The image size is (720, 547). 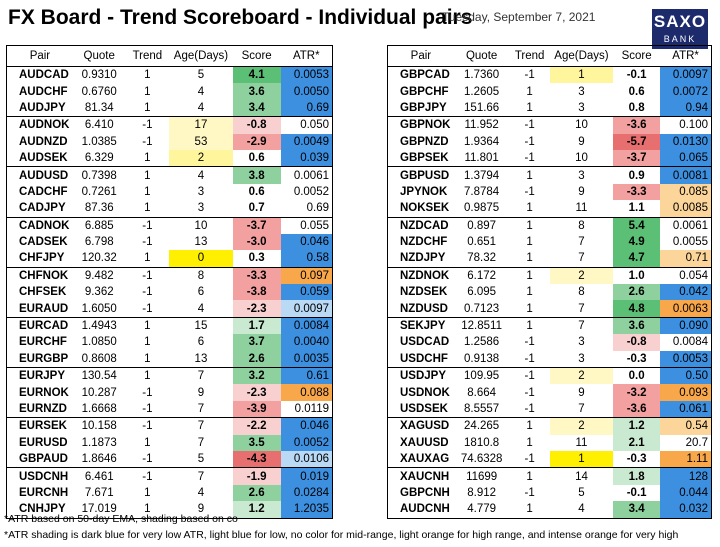 I want to click on table-row: GBPCHF 1.2605 1 3 0.6 0.0072, so click(x=549, y=91).